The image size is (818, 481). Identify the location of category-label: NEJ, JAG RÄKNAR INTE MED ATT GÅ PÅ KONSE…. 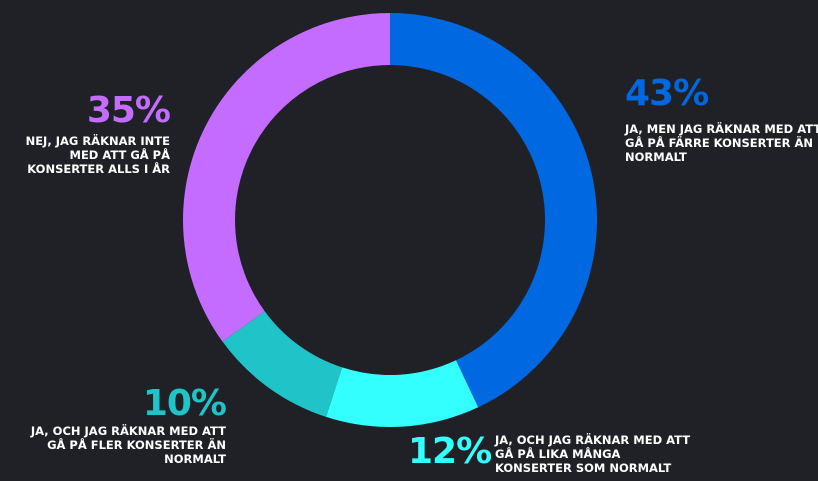
(97, 155).